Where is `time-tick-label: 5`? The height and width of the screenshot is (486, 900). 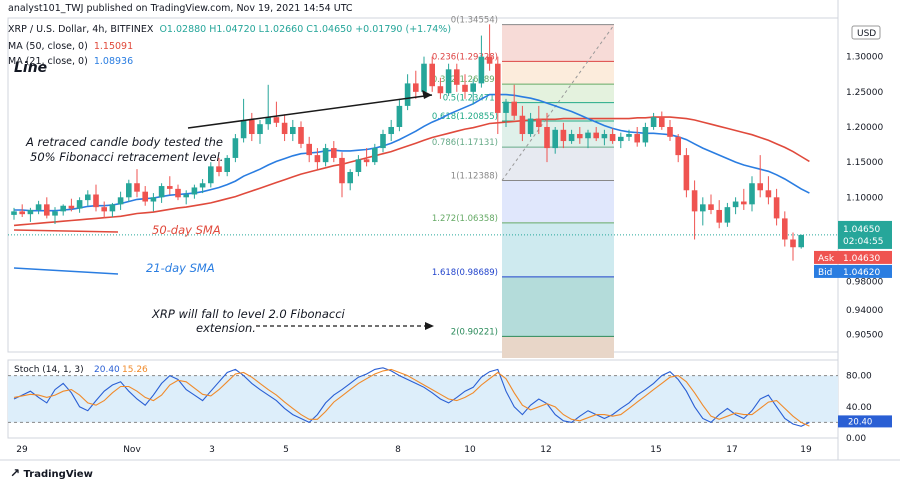 time-tick-label: 5 is located at coordinates (286, 450).